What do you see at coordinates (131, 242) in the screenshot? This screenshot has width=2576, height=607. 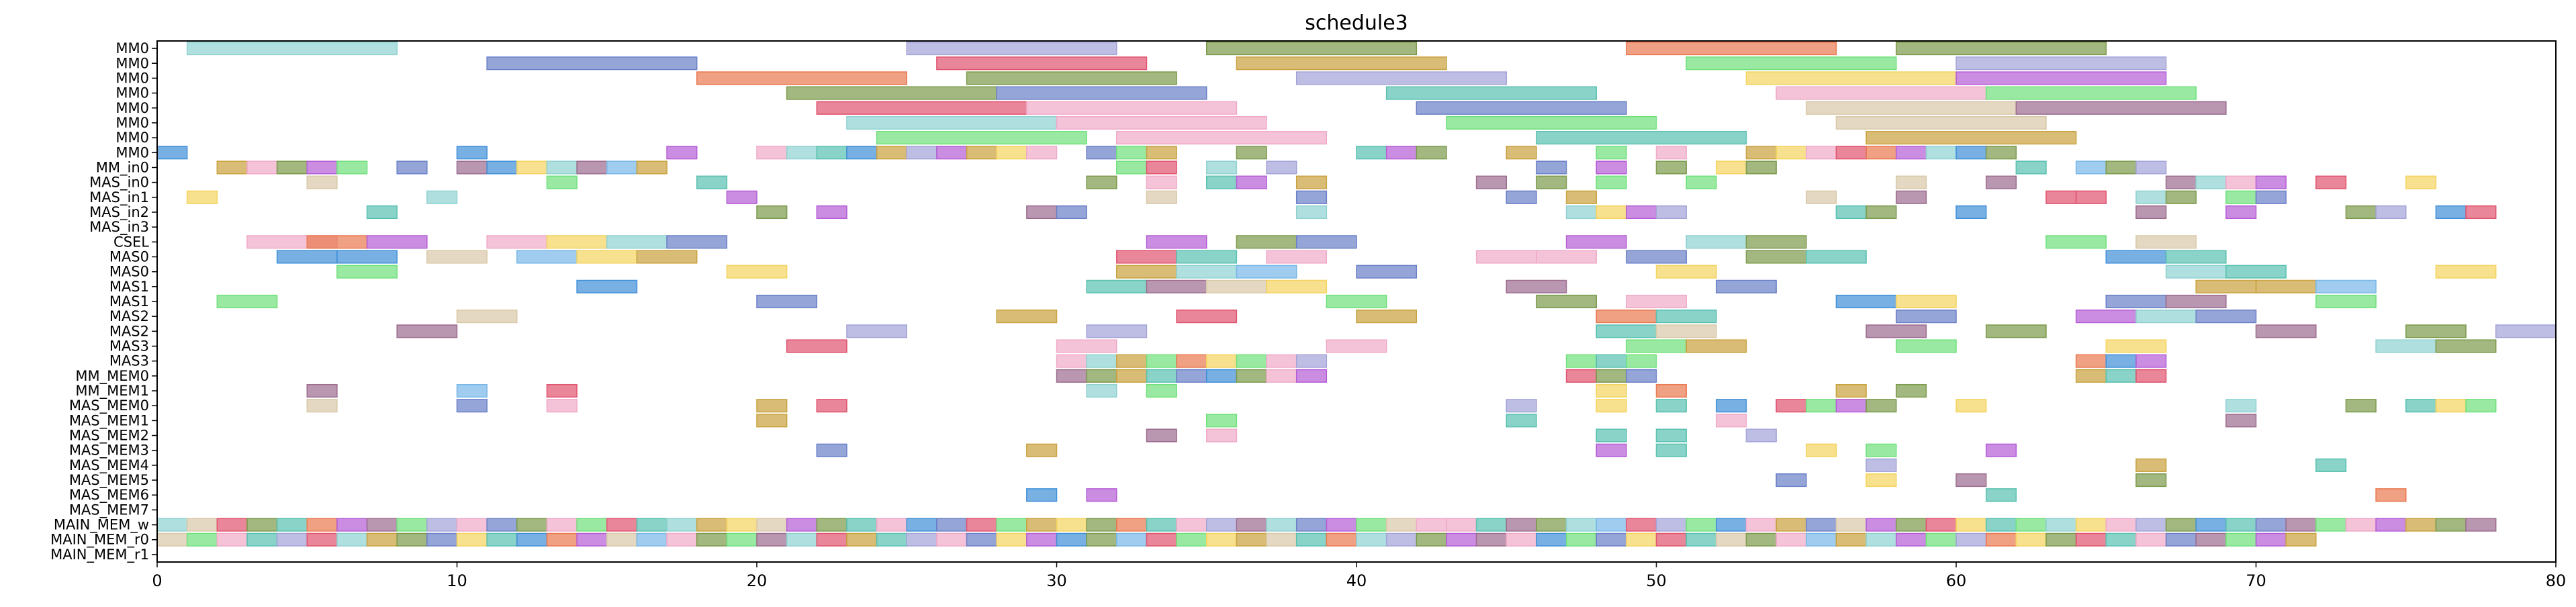 I see `y-tick-label: CSEL` at bounding box center [131, 242].